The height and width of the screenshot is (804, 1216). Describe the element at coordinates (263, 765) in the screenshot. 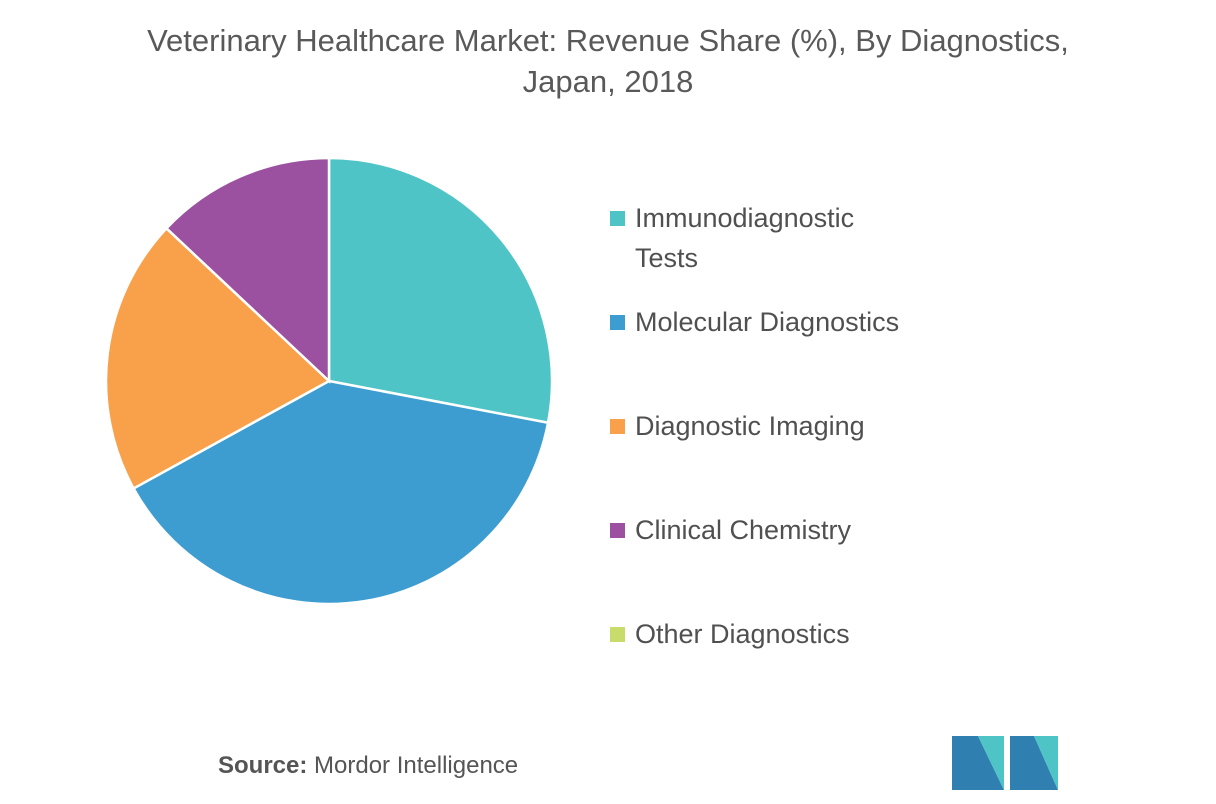

I see `source-label: Source:` at that location.